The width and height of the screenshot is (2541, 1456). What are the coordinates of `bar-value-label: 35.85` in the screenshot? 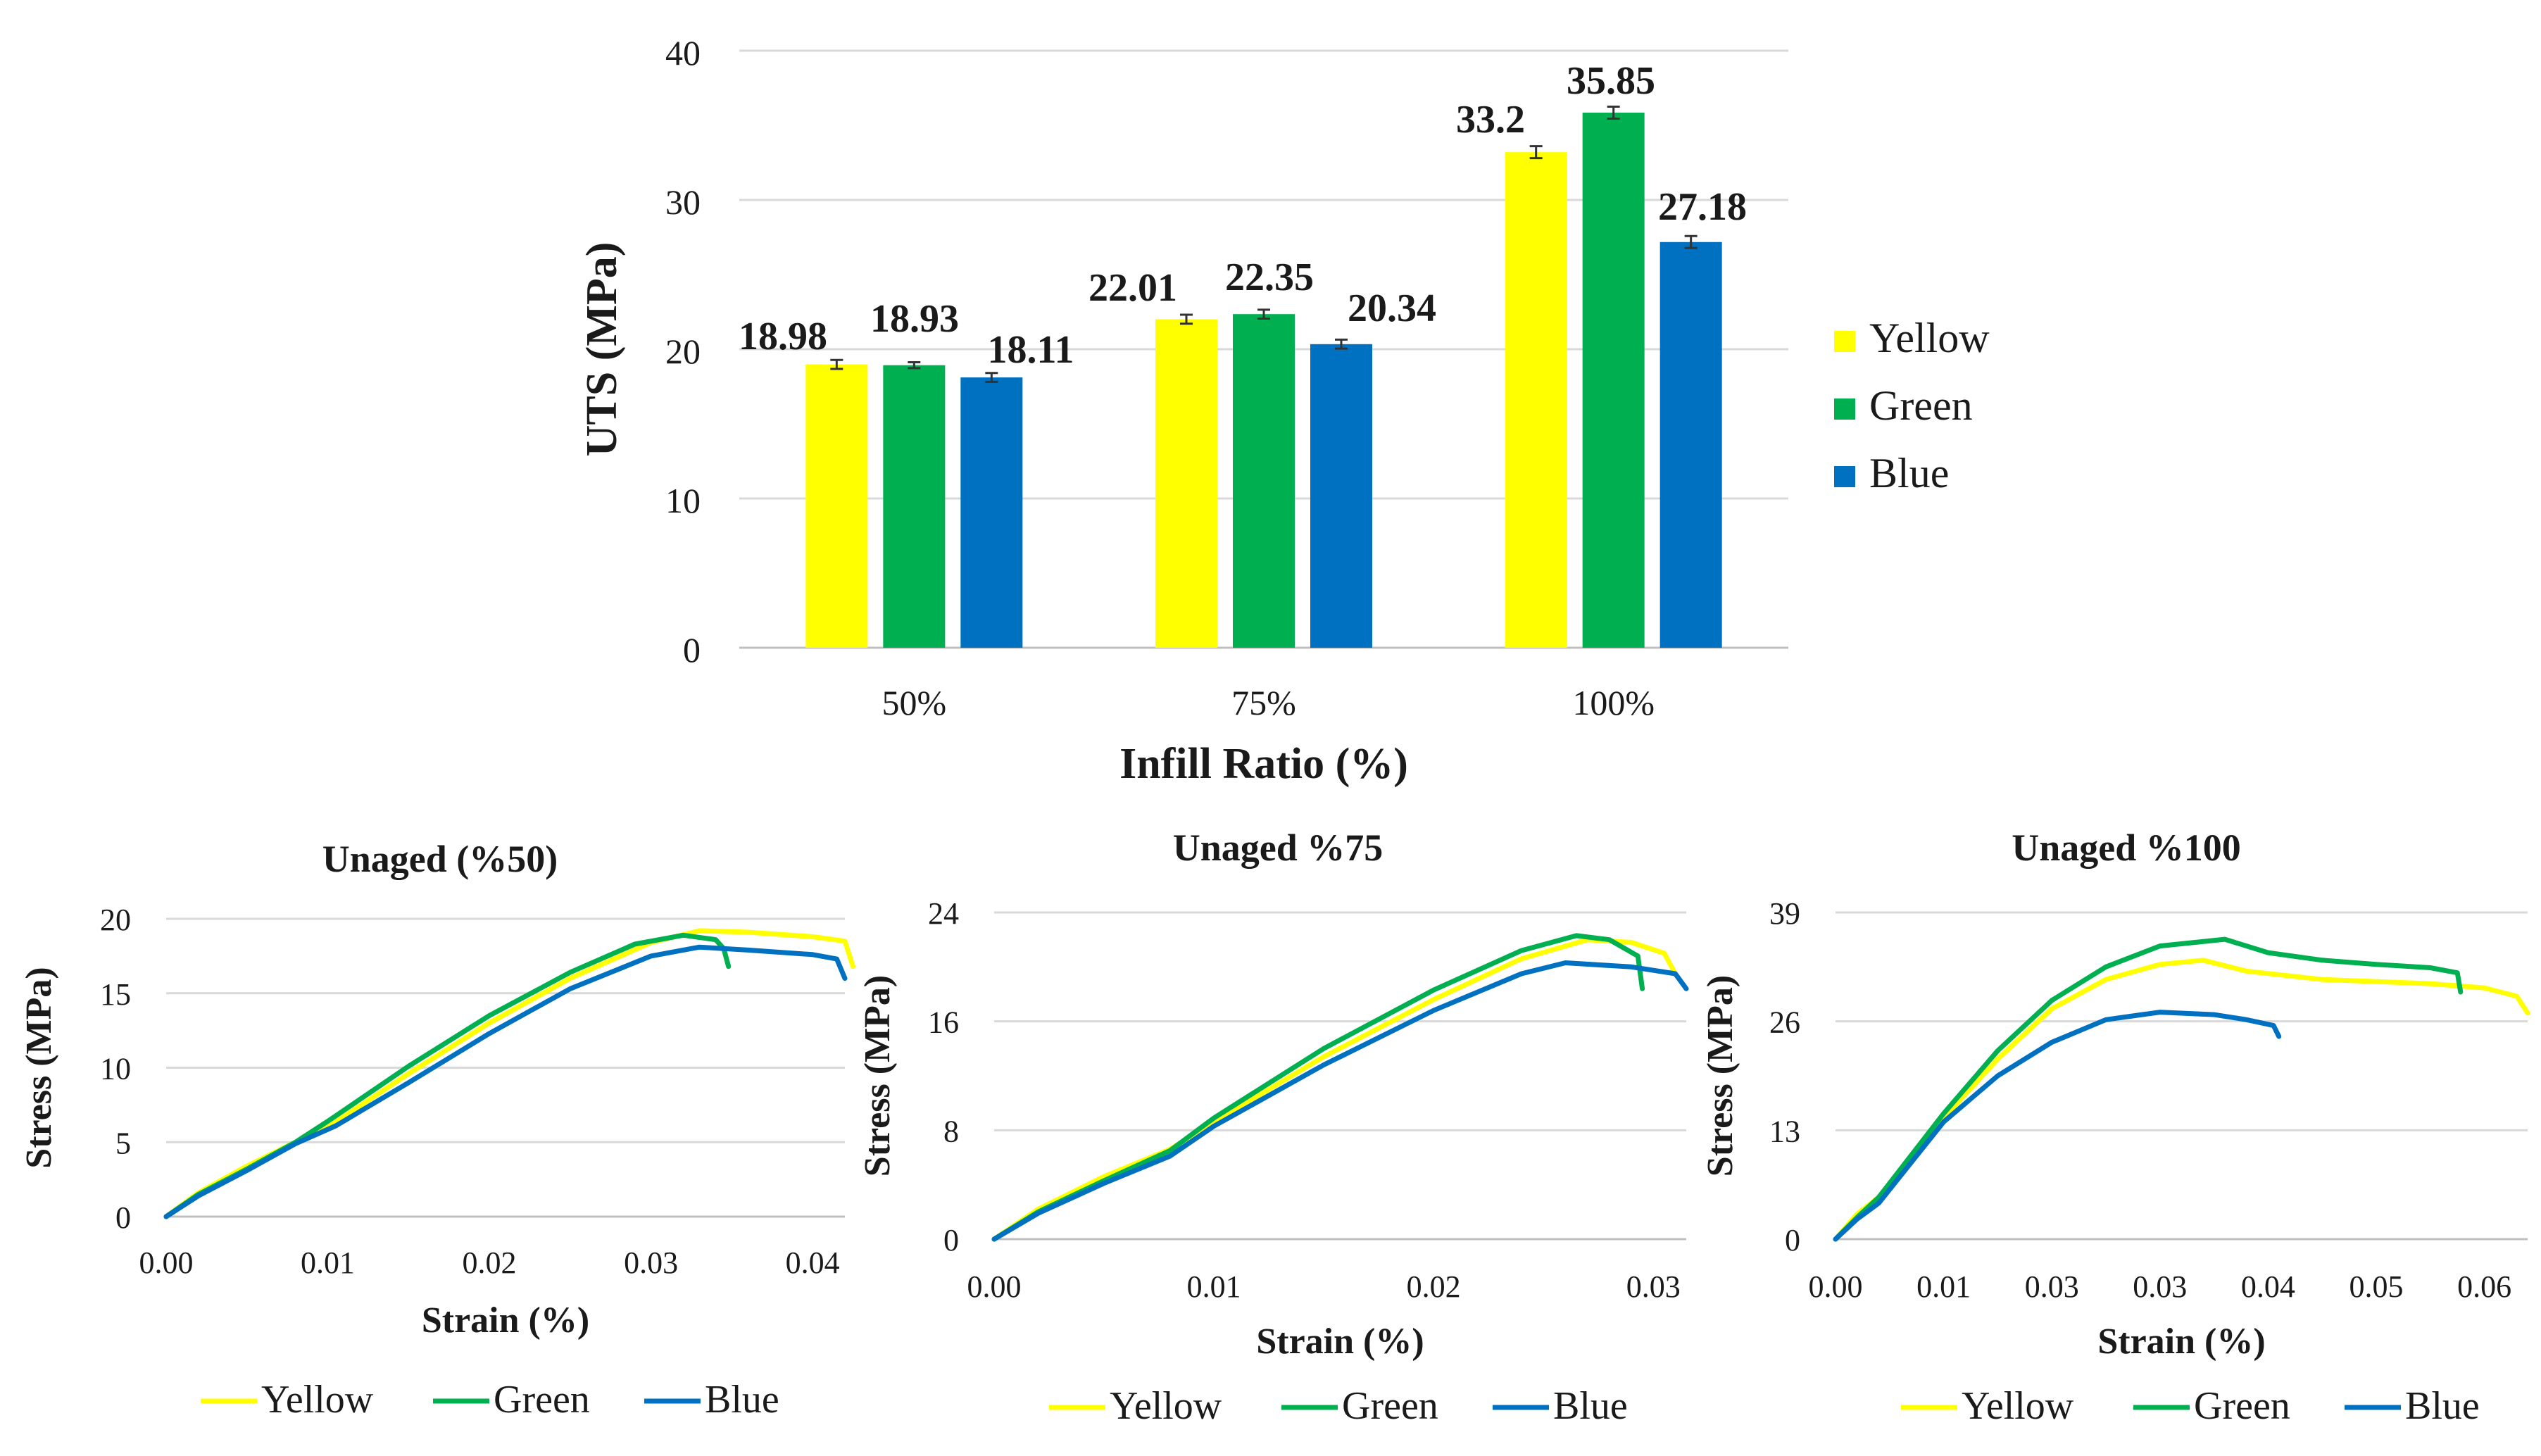 It's located at (1611, 81).